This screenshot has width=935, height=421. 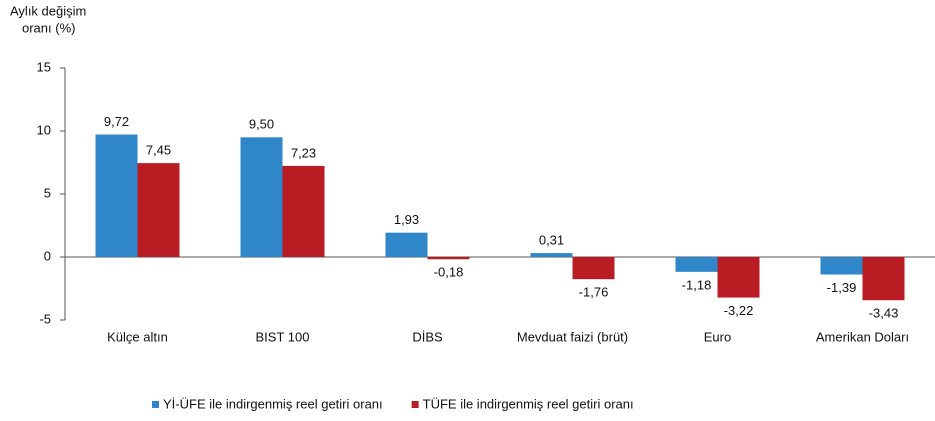 I want to click on value-label: -1,18, so click(x=697, y=284).